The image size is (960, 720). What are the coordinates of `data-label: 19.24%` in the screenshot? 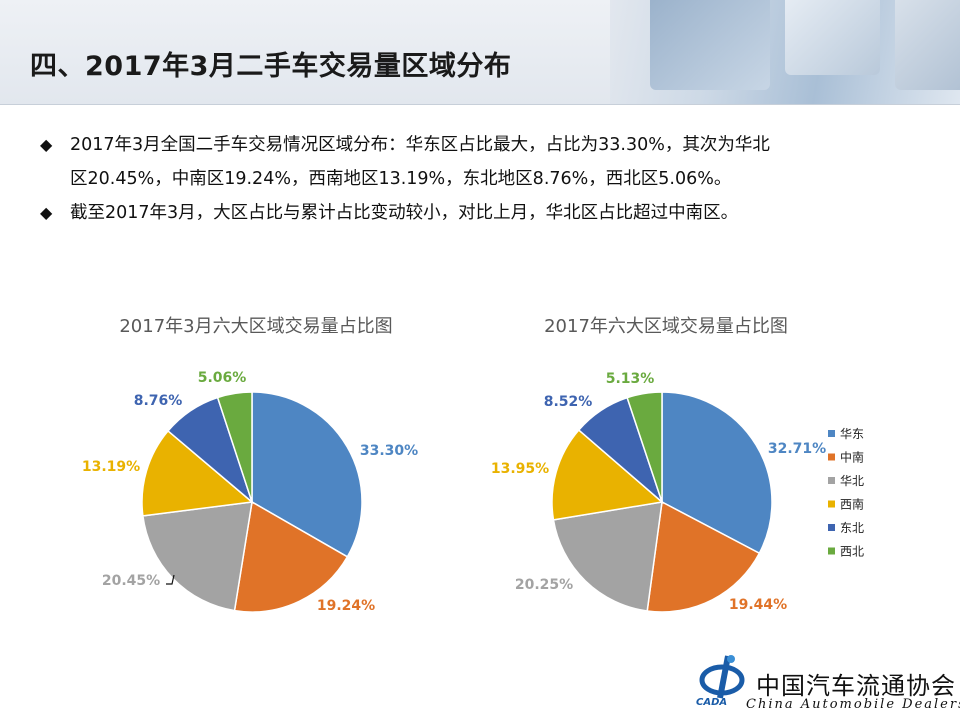 It's located at (346, 606).